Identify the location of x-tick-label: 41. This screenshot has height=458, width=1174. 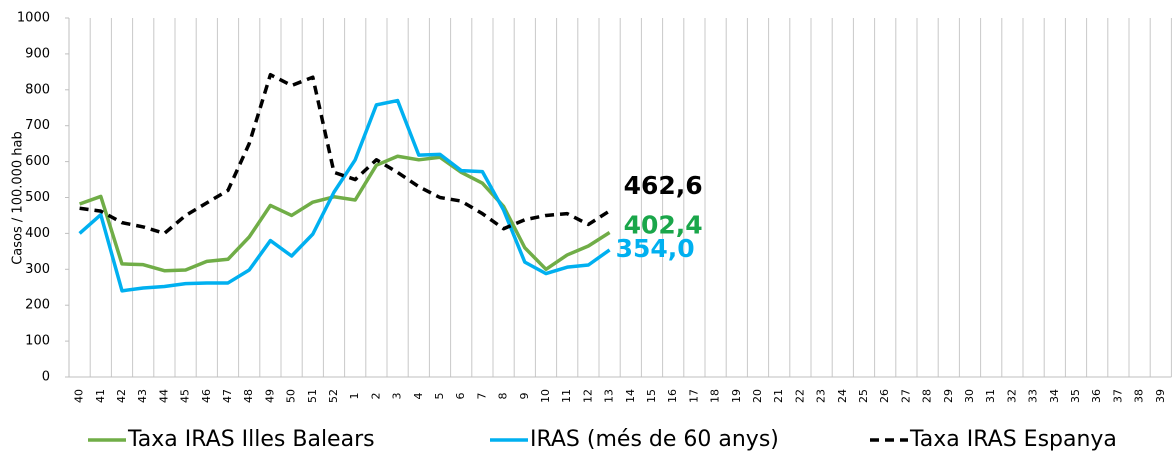
(100, 396).